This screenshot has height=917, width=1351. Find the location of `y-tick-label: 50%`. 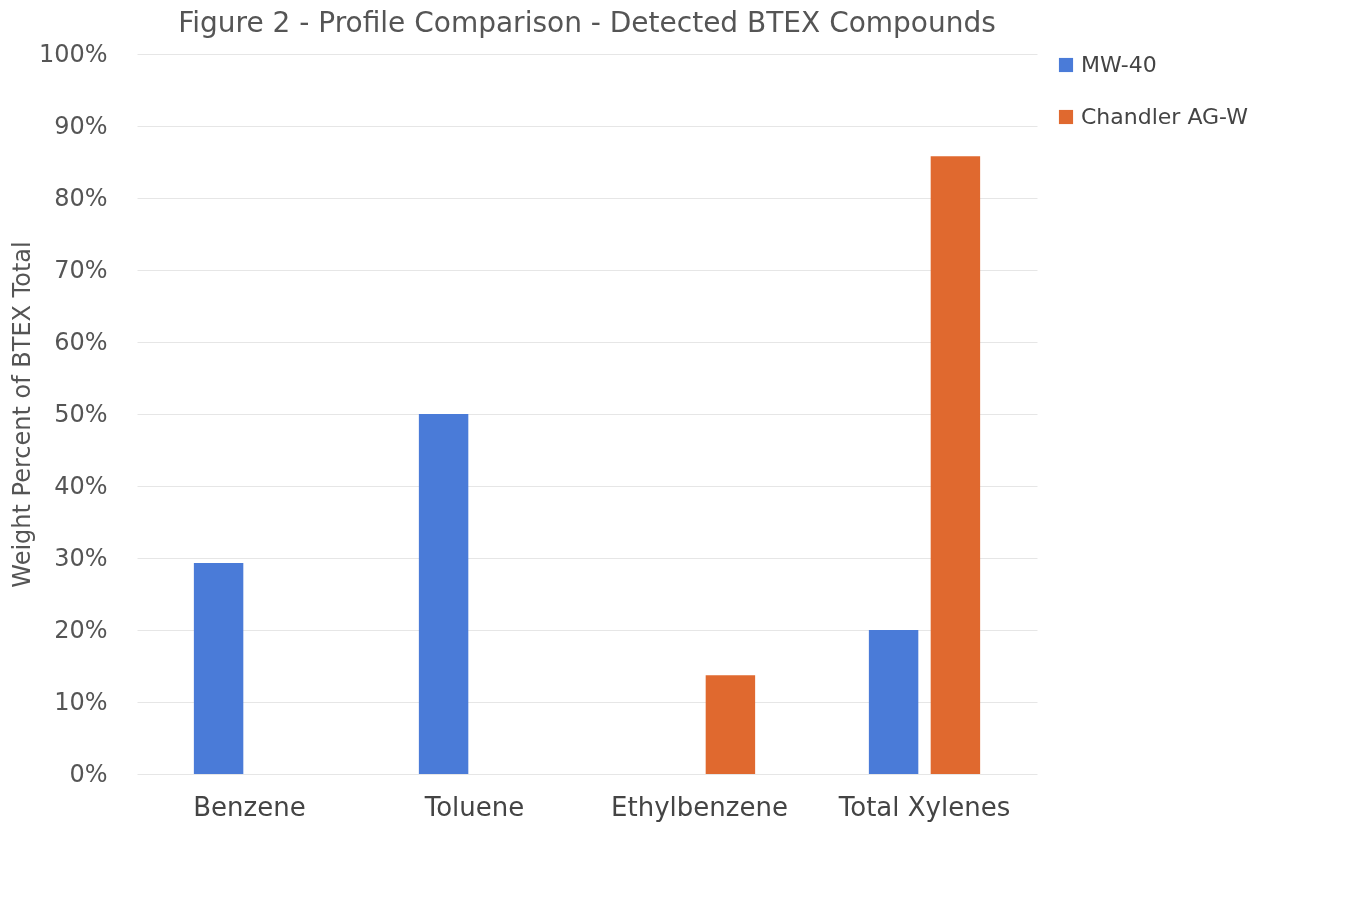

y-tick-label: 50% is located at coordinates (81, 413).